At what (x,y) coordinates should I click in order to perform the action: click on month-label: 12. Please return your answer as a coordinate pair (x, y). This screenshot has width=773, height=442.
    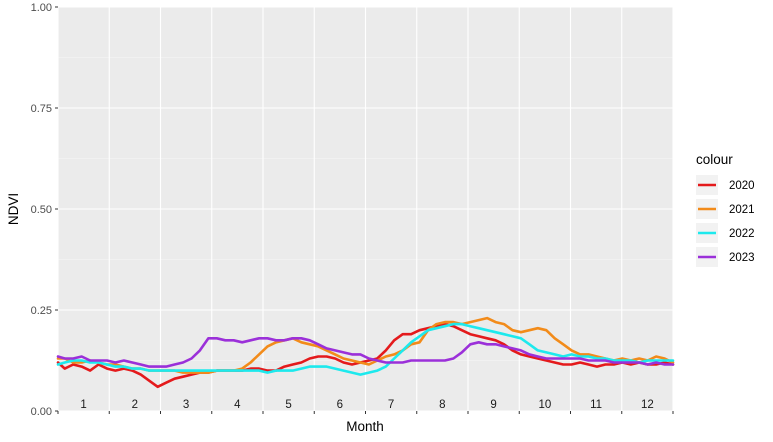
    Looking at the image, I should click on (647, 405).